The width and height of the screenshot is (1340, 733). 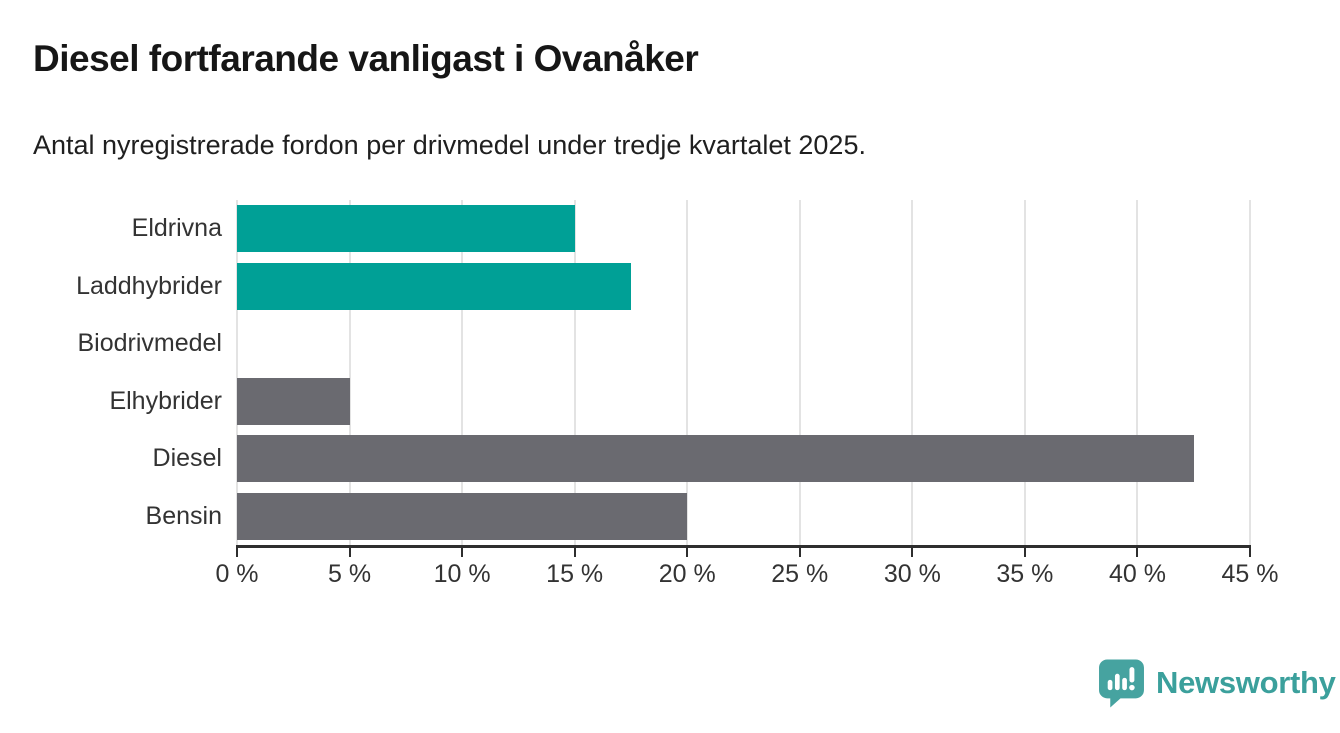 What do you see at coordinates (149, 285) in the screenshot?
I see `category-label: Laddhybrider` at bounding box center [149, 285].